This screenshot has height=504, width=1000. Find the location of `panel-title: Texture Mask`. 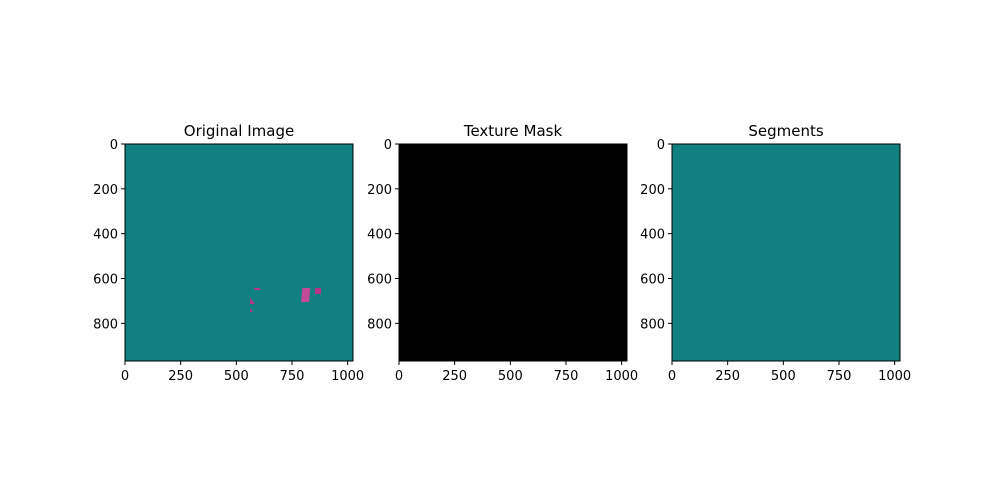

panel-title: Texture Mask is located at coordinates (513, 131).